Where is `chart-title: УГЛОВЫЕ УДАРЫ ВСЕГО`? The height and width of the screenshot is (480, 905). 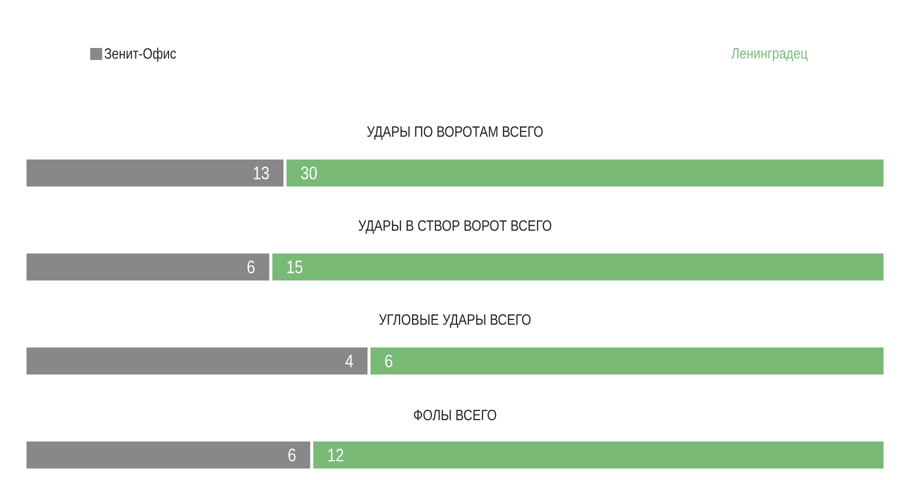
chart-title: УГЛОВЫЕ УДАРЫ ВСЕГО is located at coordinates (455, 321).